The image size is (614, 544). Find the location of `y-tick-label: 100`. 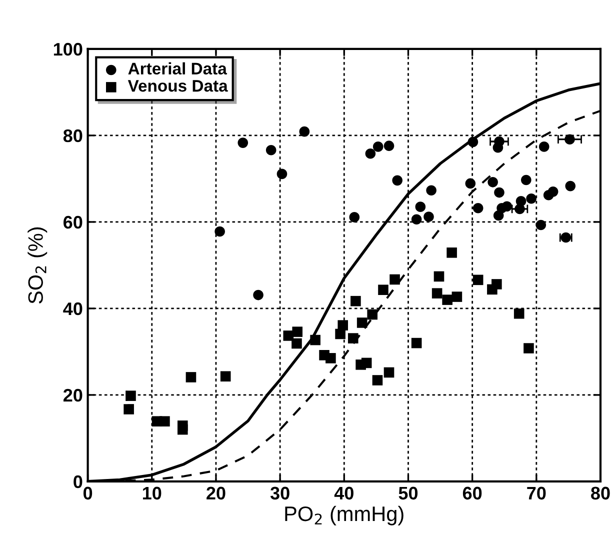

y-tick-label: 100 is located at coordinates (68, 49).